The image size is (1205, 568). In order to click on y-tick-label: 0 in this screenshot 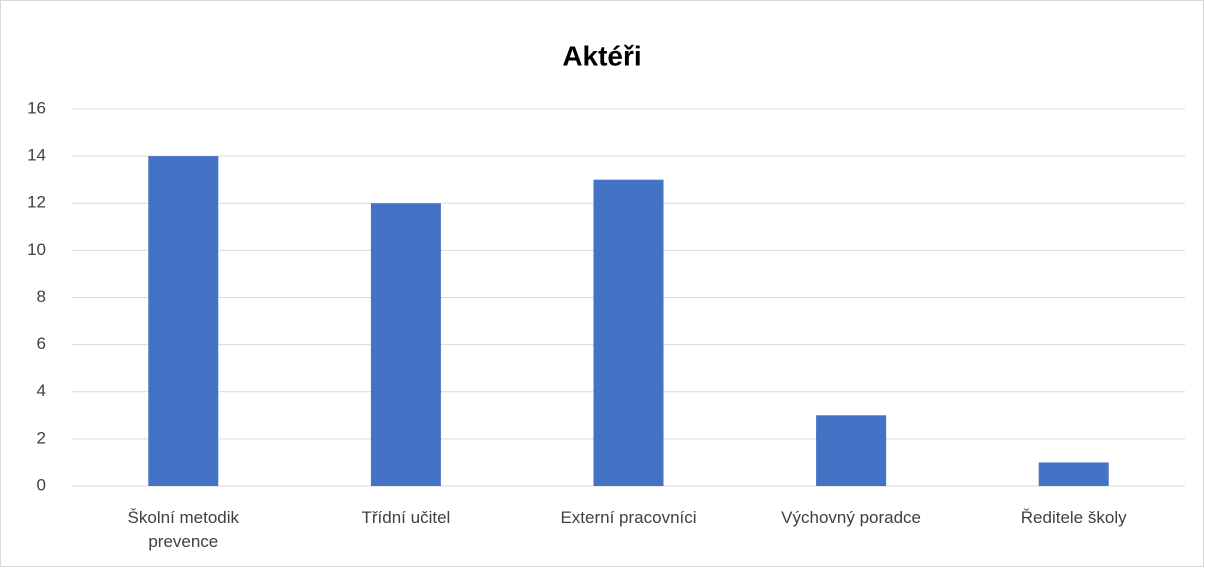, I will do `click(41, 484)`.